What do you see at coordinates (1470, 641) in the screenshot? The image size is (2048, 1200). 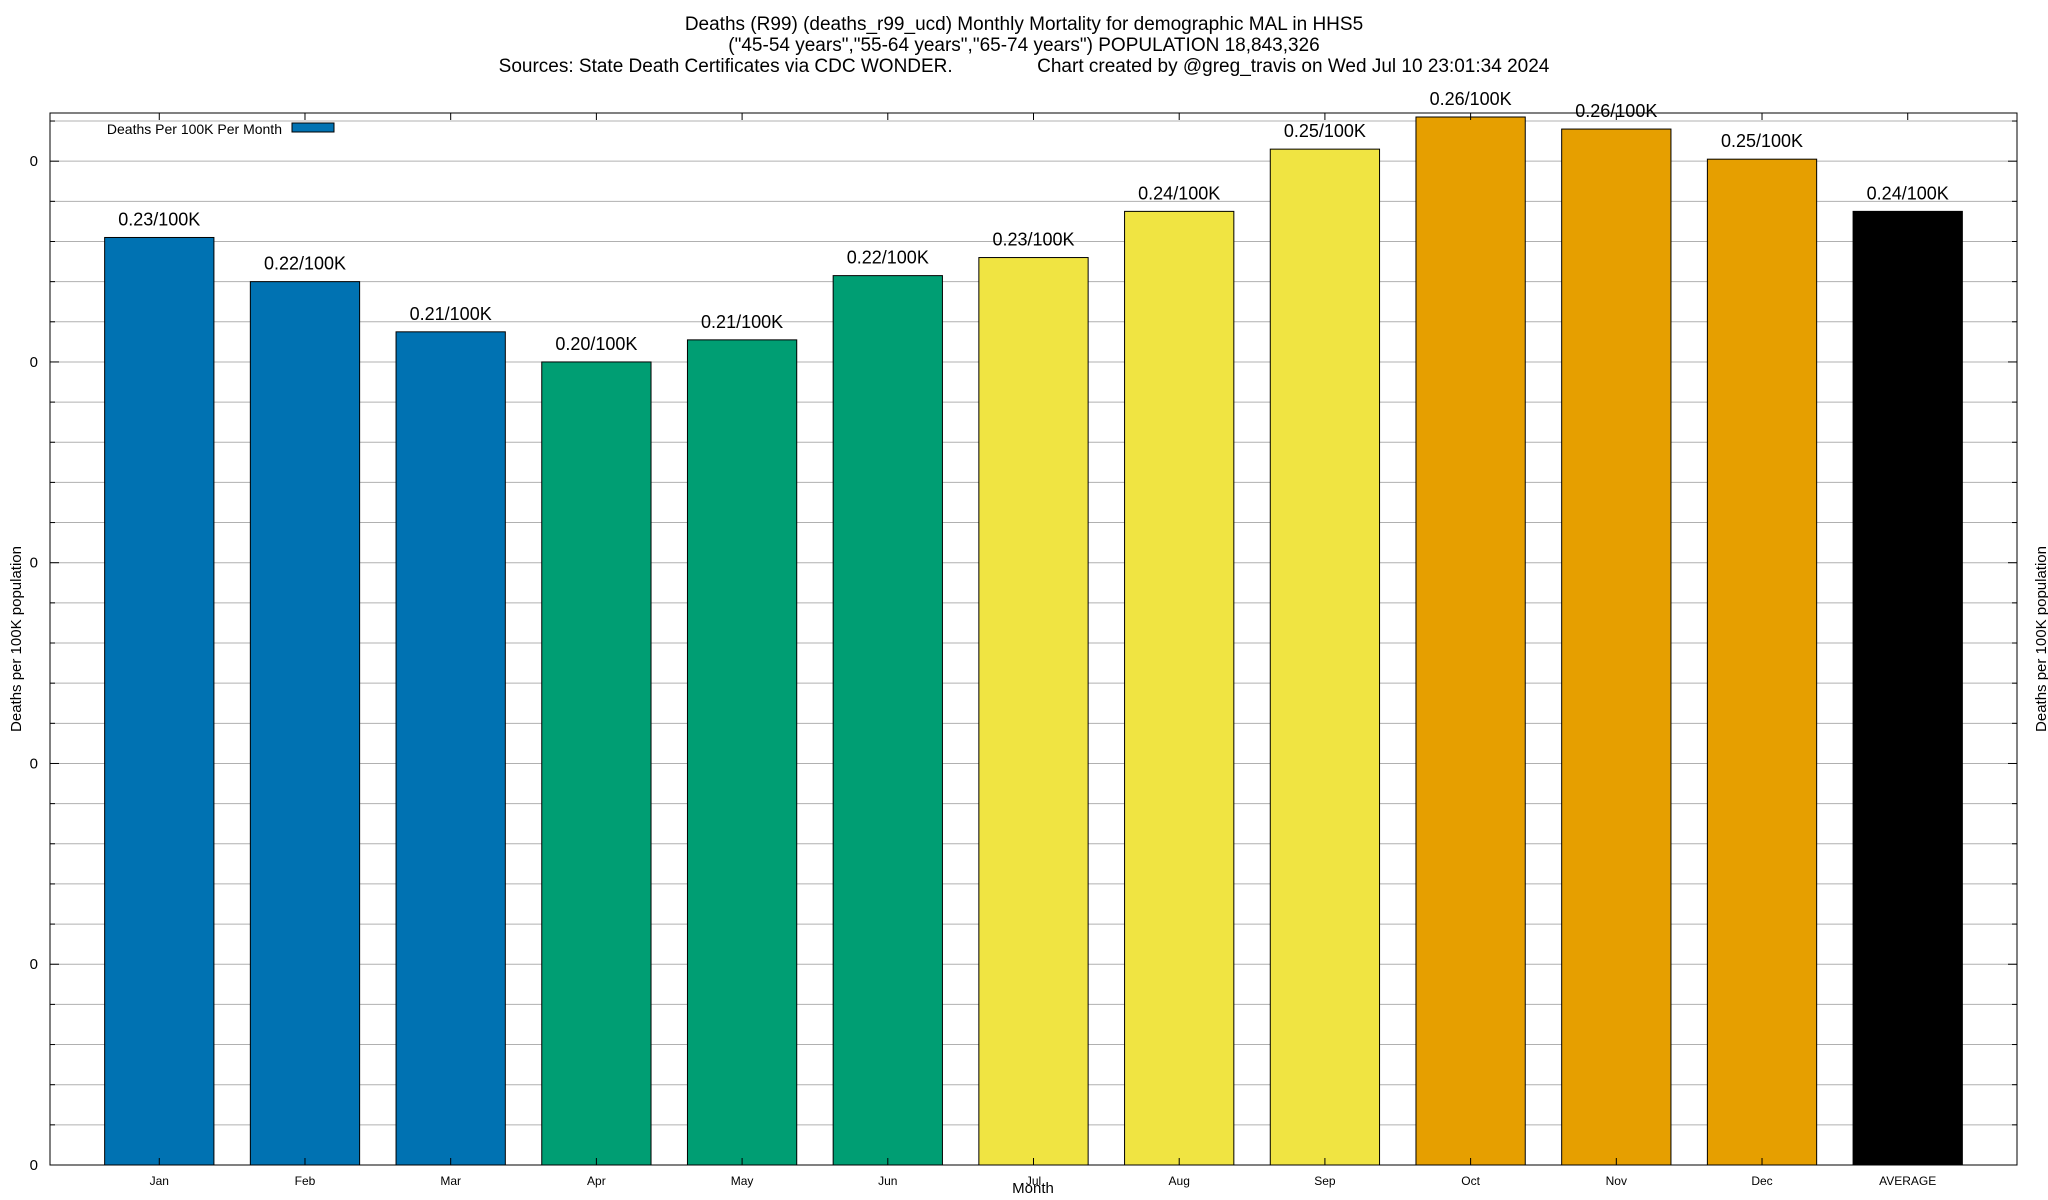 I see `bar-oct` at bounding box center [1470, 641].